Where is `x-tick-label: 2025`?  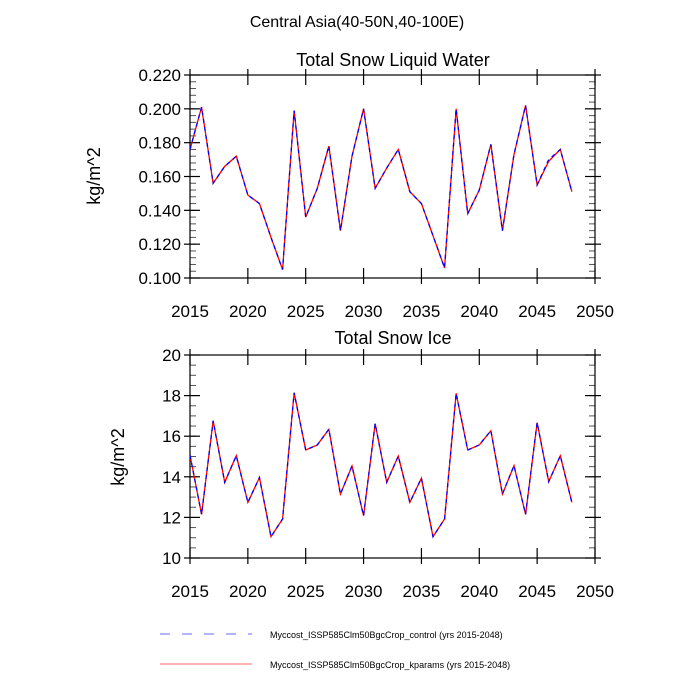 x-tick-label: 2025 is located at coordinates (306, 311).